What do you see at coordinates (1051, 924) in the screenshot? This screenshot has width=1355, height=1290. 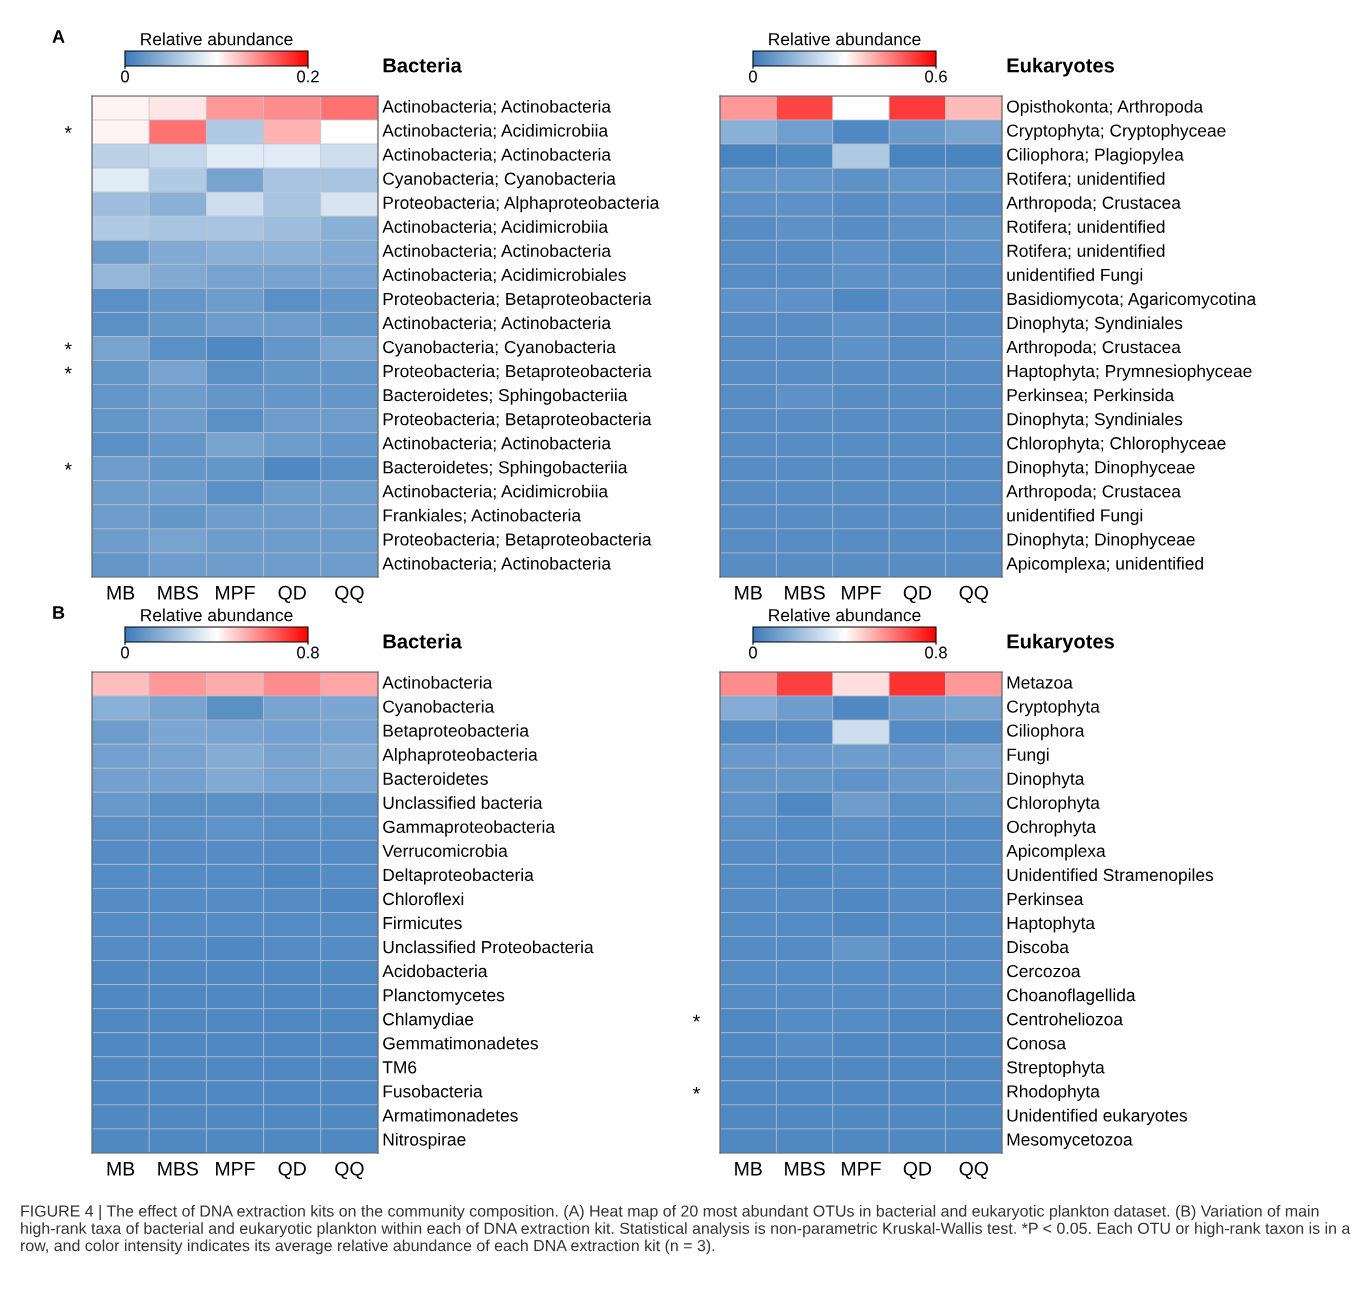 I see `y-tick-label: Haptophyta` at bounding box center [1051, 924].